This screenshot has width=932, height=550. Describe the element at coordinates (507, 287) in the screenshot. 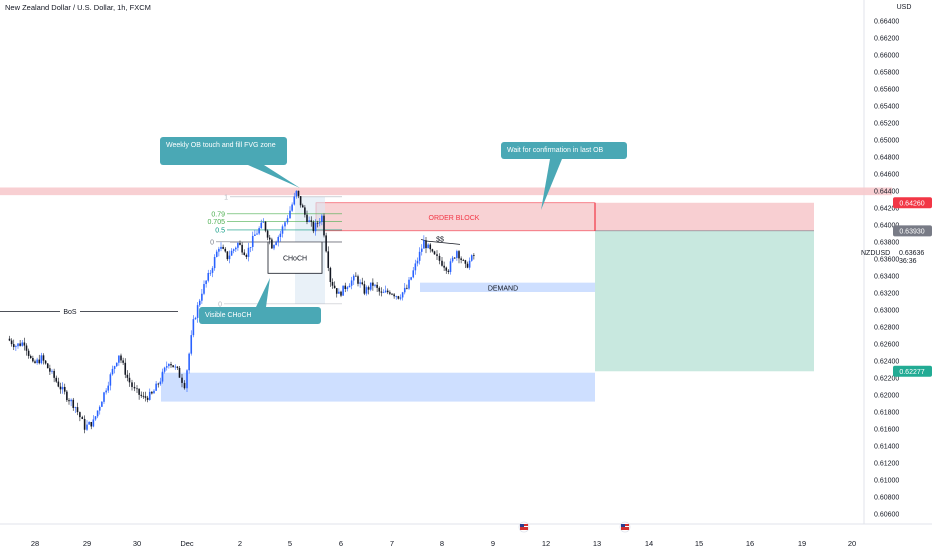

I see `zone-rect` at that location.